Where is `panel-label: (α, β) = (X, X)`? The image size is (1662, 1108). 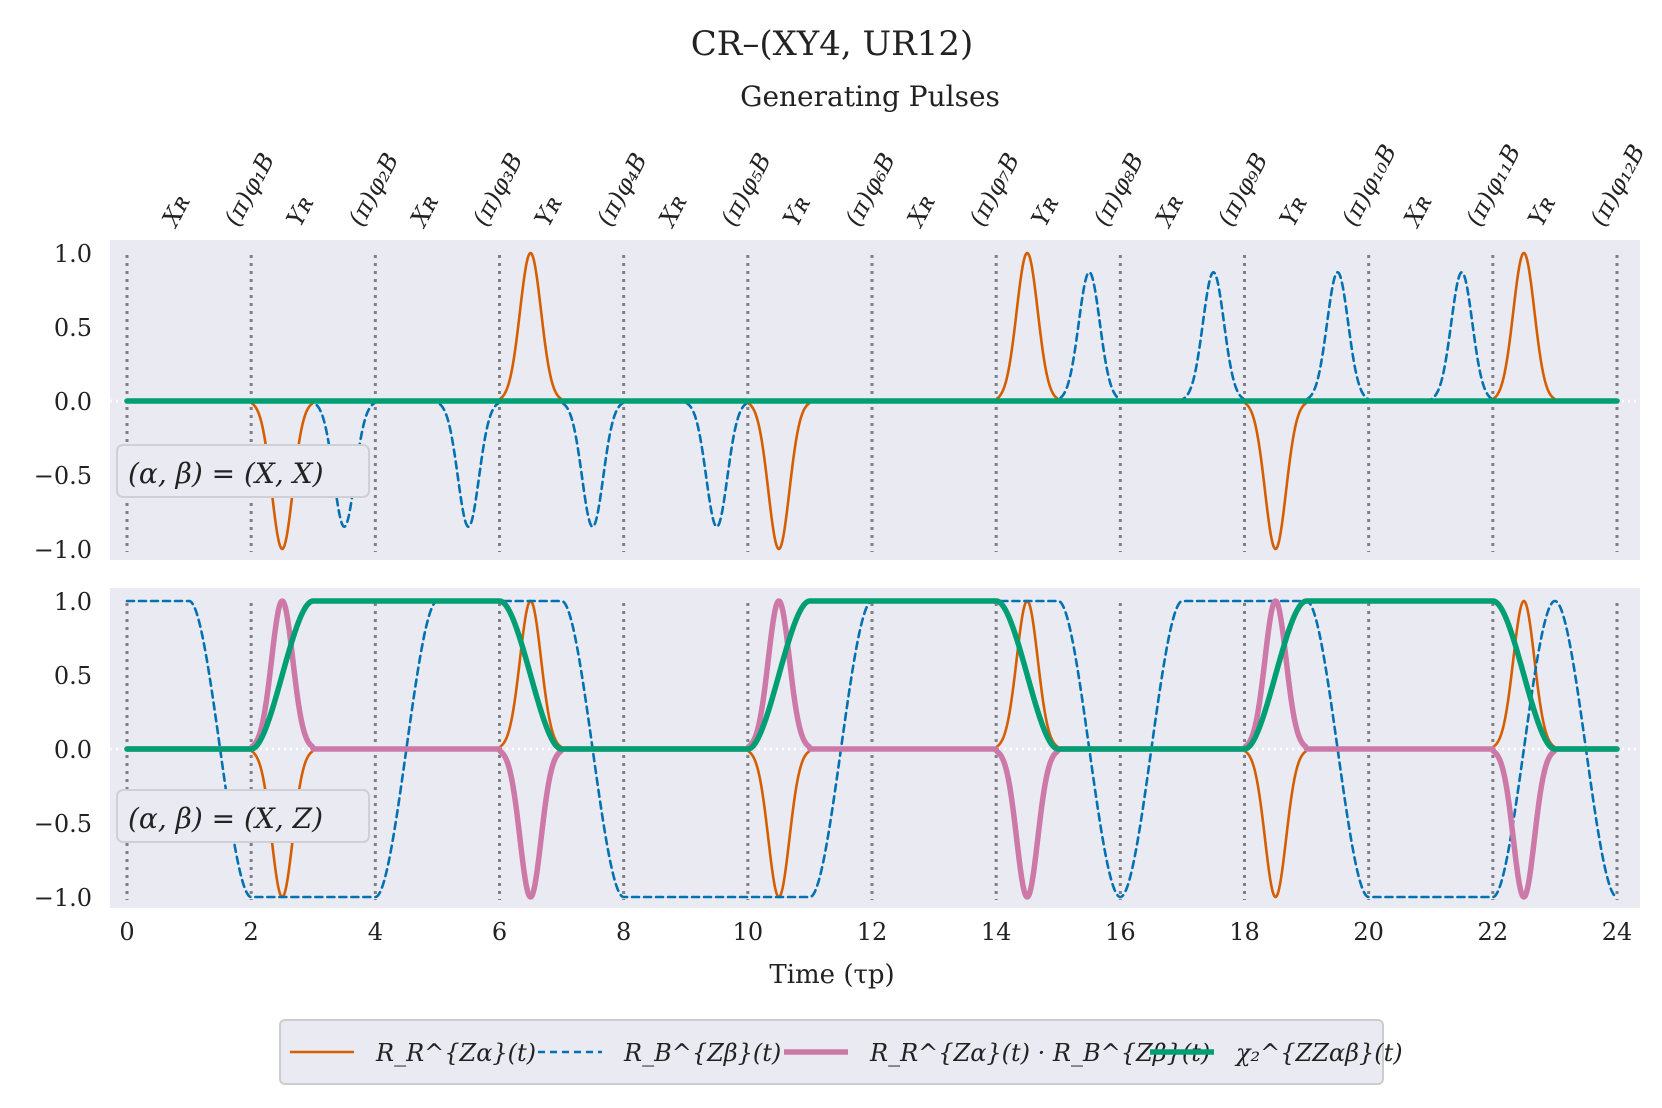 panel-label: (α, β) = (X, X) is located at coordinates (243, 471).